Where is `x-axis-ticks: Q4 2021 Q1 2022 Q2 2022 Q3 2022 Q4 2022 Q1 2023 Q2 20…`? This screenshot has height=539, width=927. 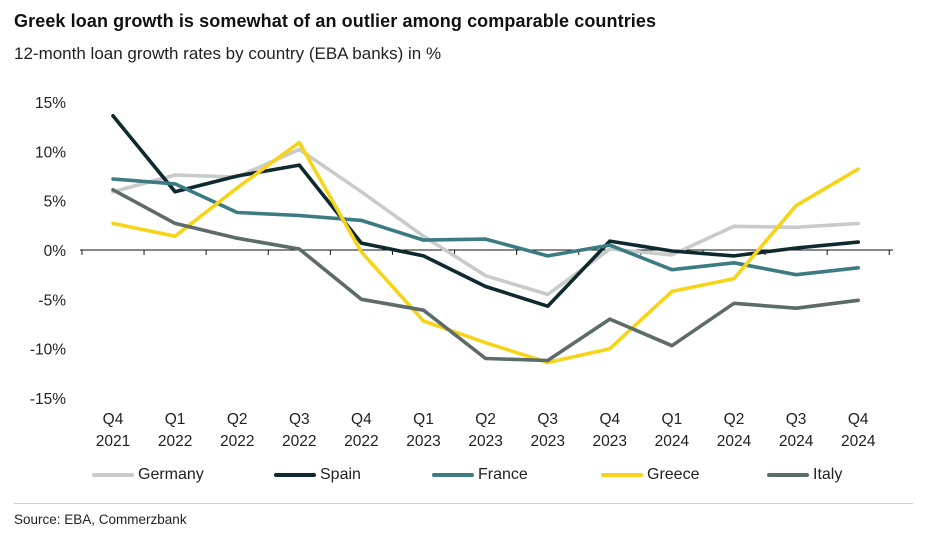 x-axis-ticks: Q4 2021 Q1 2022 Q2 2022 Q3 2022 Q4 2022 Q1 2023 Q2 20… is located at coordinates (486, 430).